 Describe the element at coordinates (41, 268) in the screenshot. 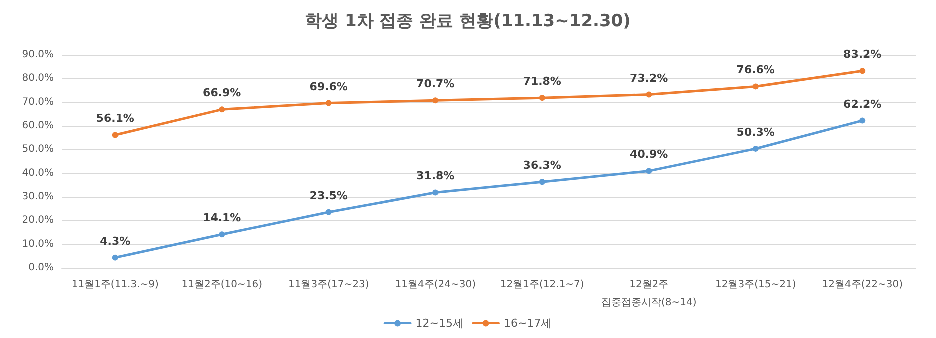

I see `y-tick-label: 0.0%` at that location.